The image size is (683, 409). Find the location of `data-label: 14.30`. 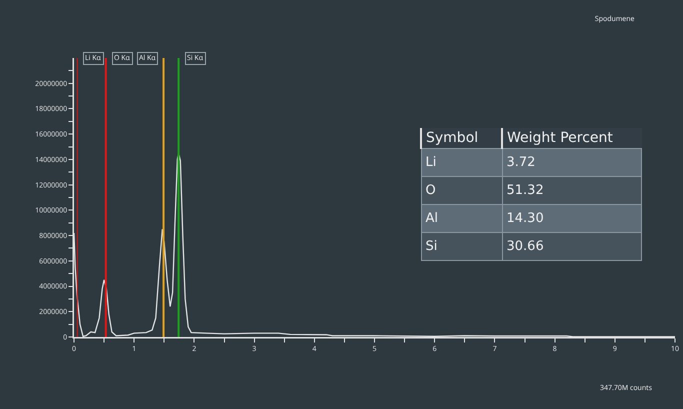

data-label: 14.30 is located at coordinates (572, 218).